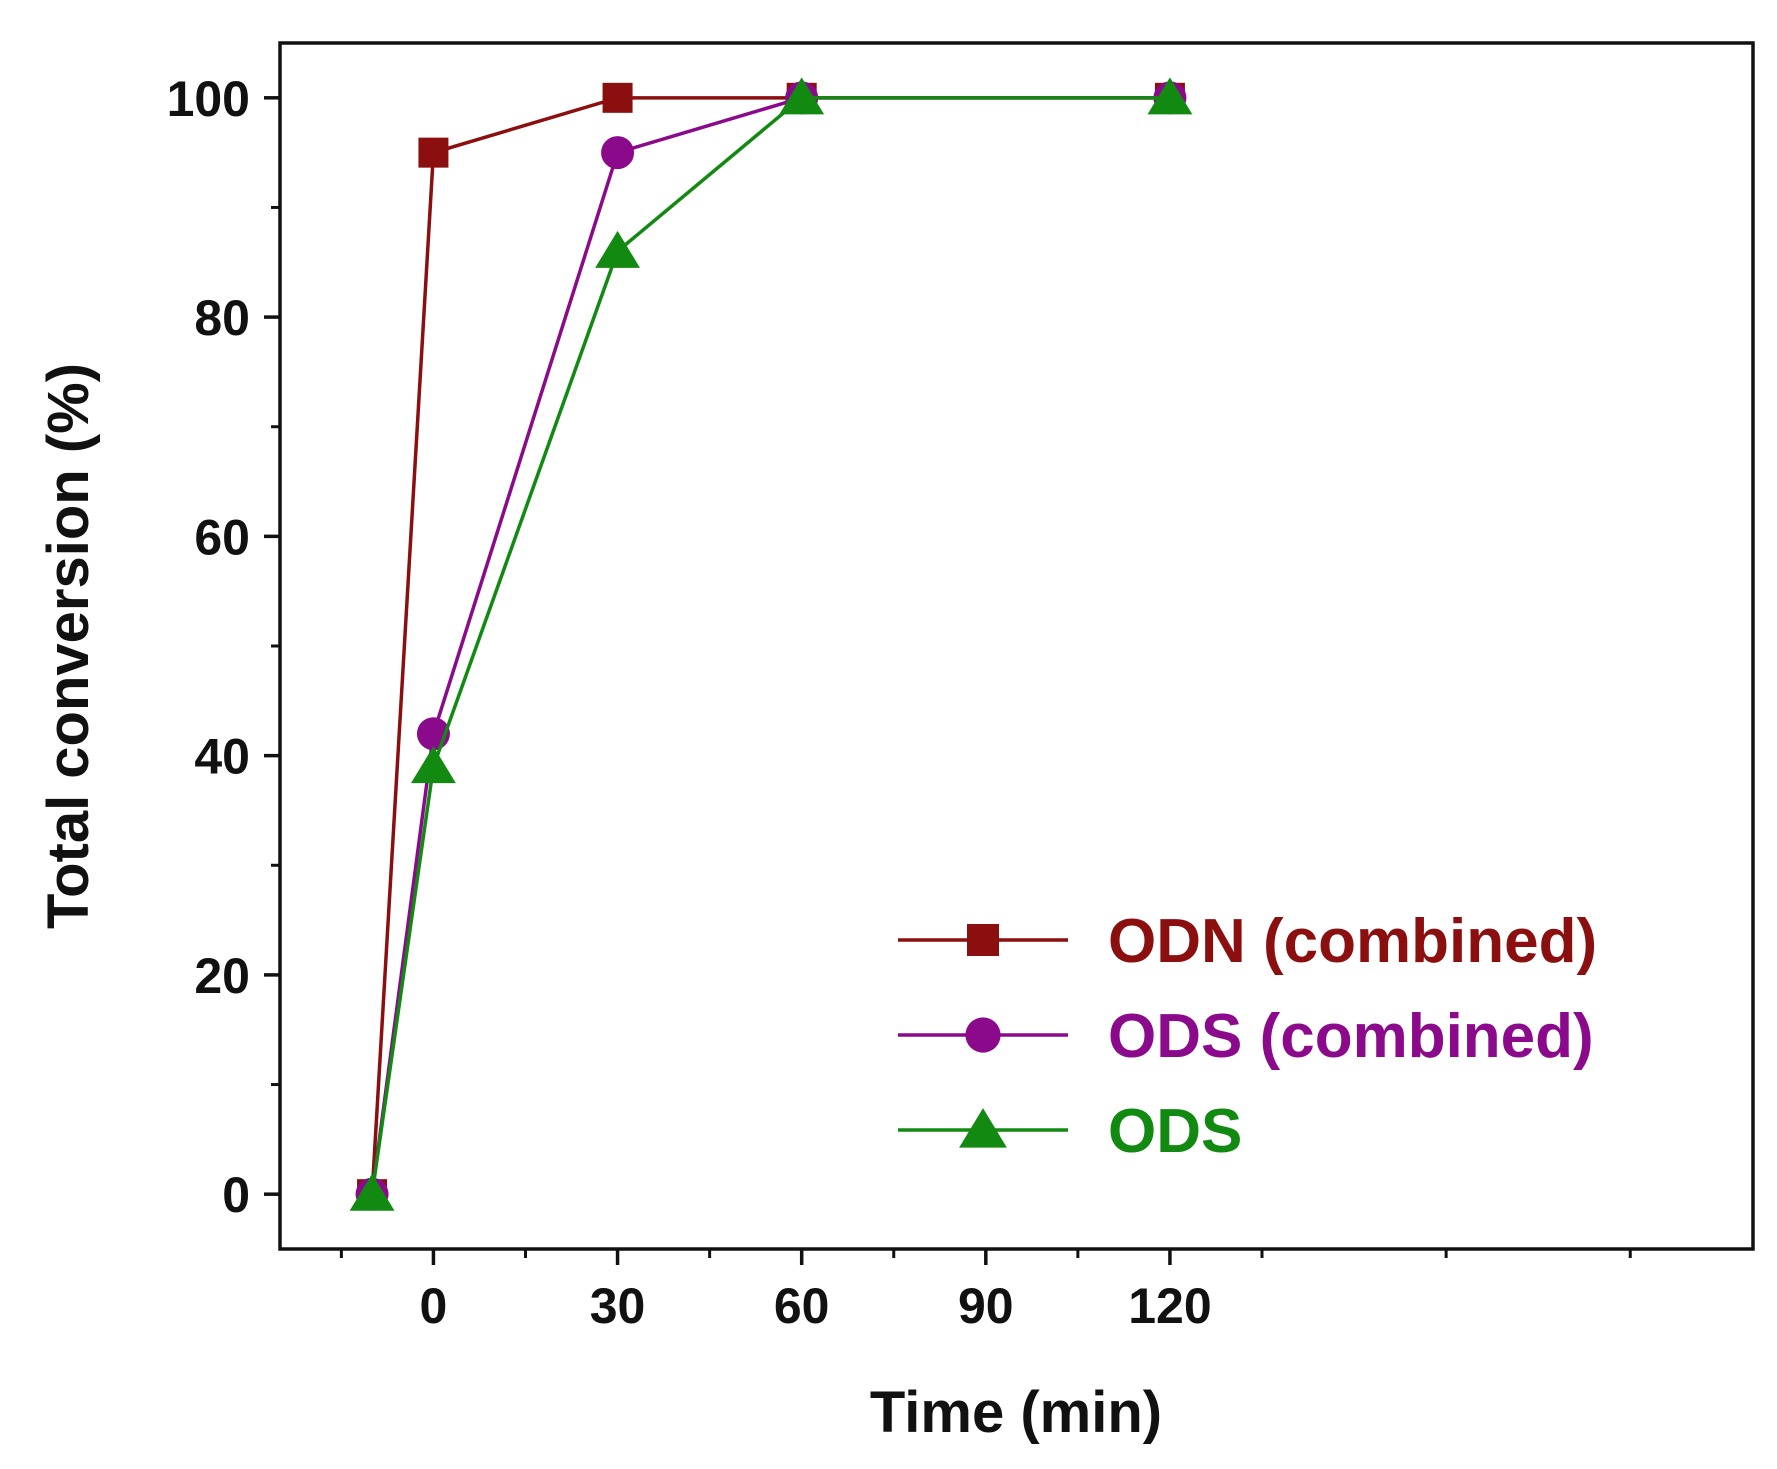 The image size is (1777, 1469). Describe the element at coordinates (1352, 941) in the screenshot. I see `legend-label: ODN (combined)` at that location.